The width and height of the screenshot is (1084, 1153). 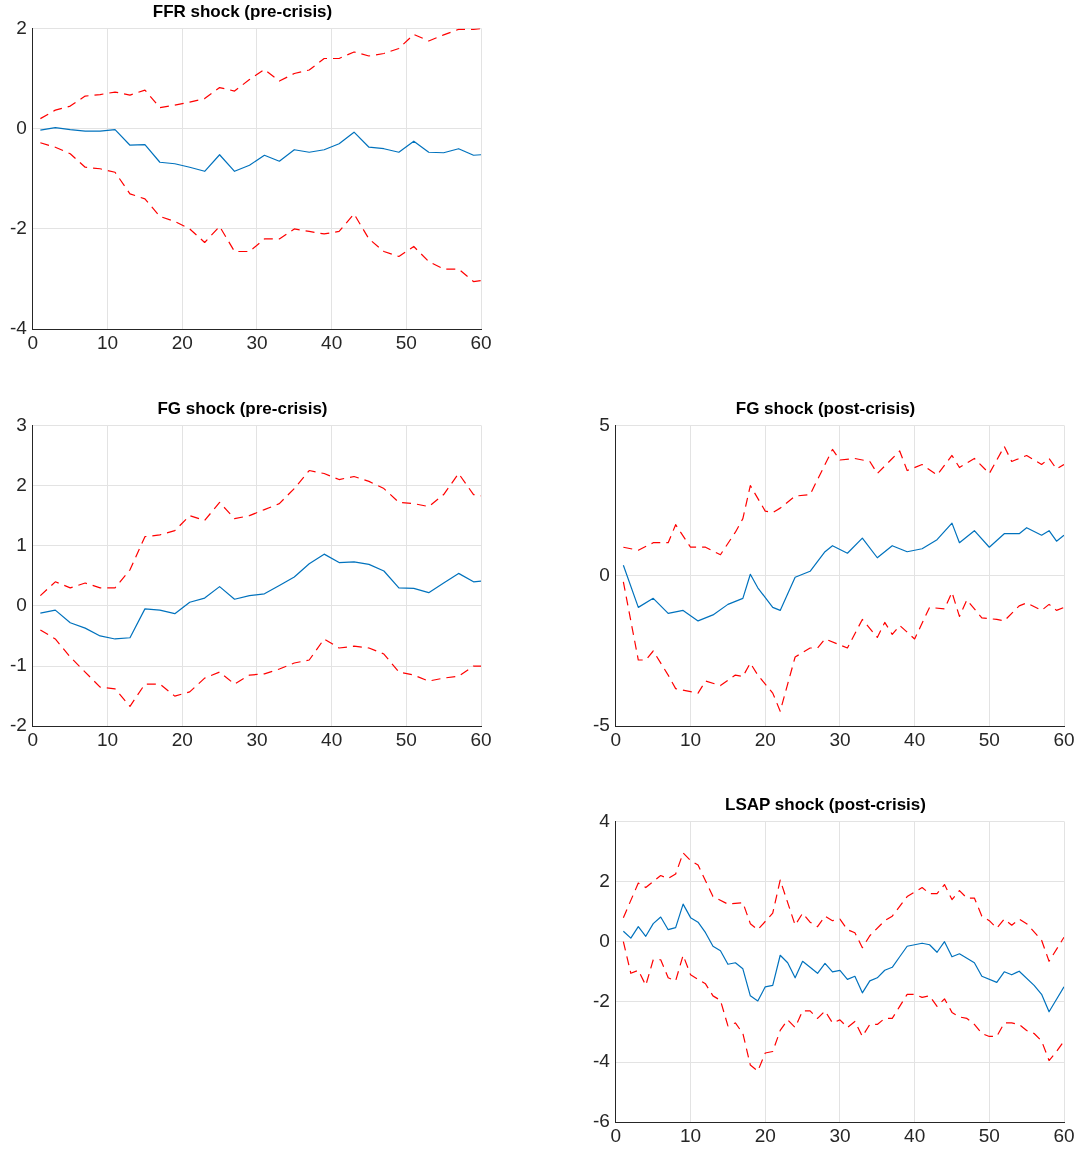 What do you see at coordinates (21, 544) in the screenshot?
I see `y-tick-label: 1` at bounding box center [21, 544].